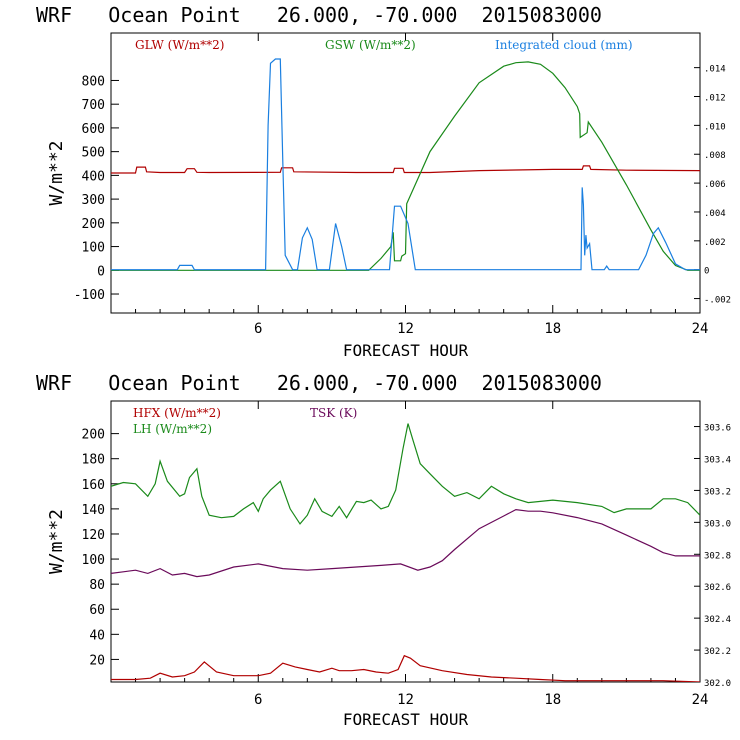 The height and width of the screenshot is (740, 740). What do you see at coordinates (715, 99) in the screenshot?
I see `y2-tick-label: .012` at bounding box center [715, 99].